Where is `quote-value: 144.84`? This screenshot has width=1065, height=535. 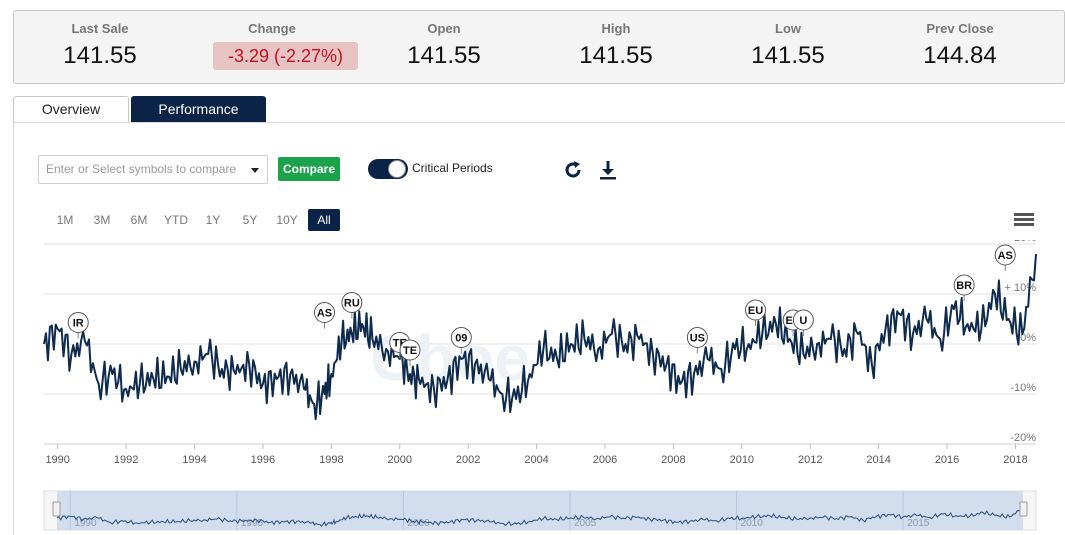
quote-value: 144.84 is located at coordinates (960, 55).